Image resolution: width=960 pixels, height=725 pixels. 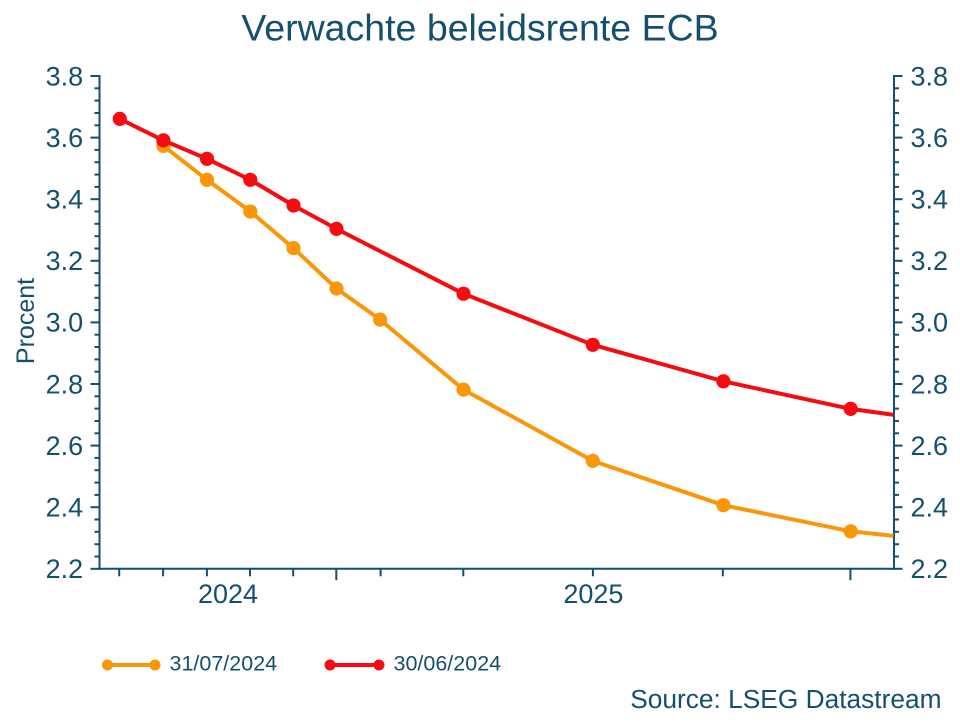 I want to click on svg-text: 30/06/2024, so click(x=448, y=664).